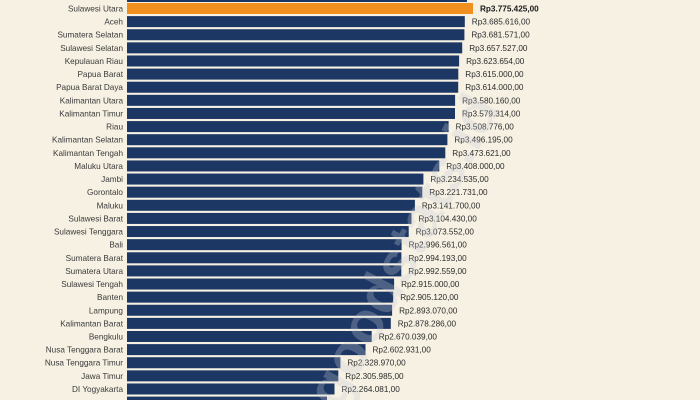  I want to click on category-label-14: Gorontalo, so click(105, 192).